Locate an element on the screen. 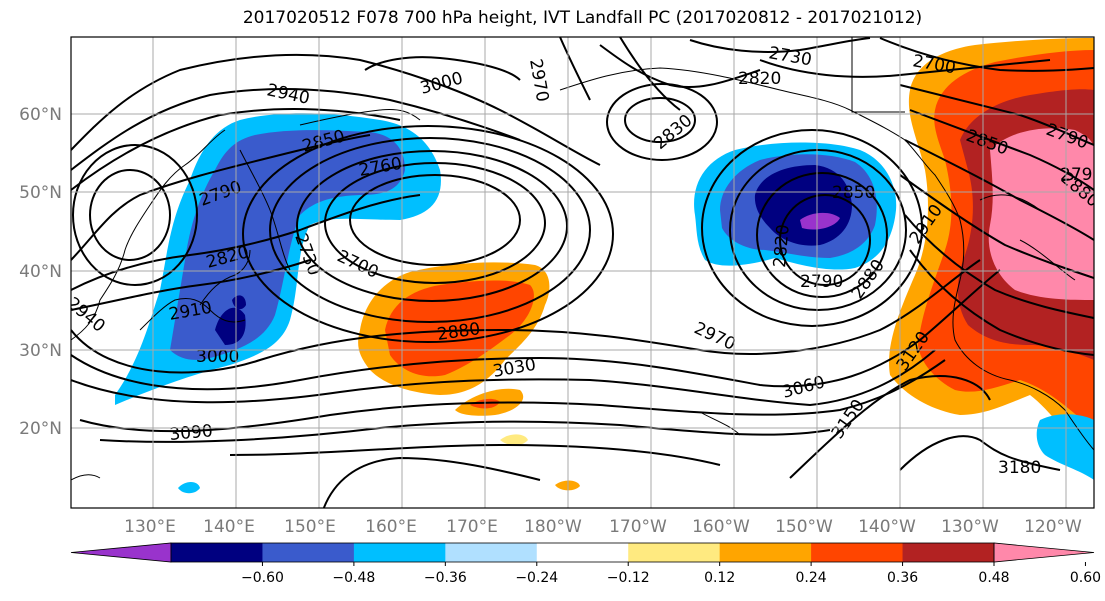 The image size is (1105, 601). latitude-tick-labels: 60°N 50°N 40°N 30°N 20°N is located at coordinates (40, 272).